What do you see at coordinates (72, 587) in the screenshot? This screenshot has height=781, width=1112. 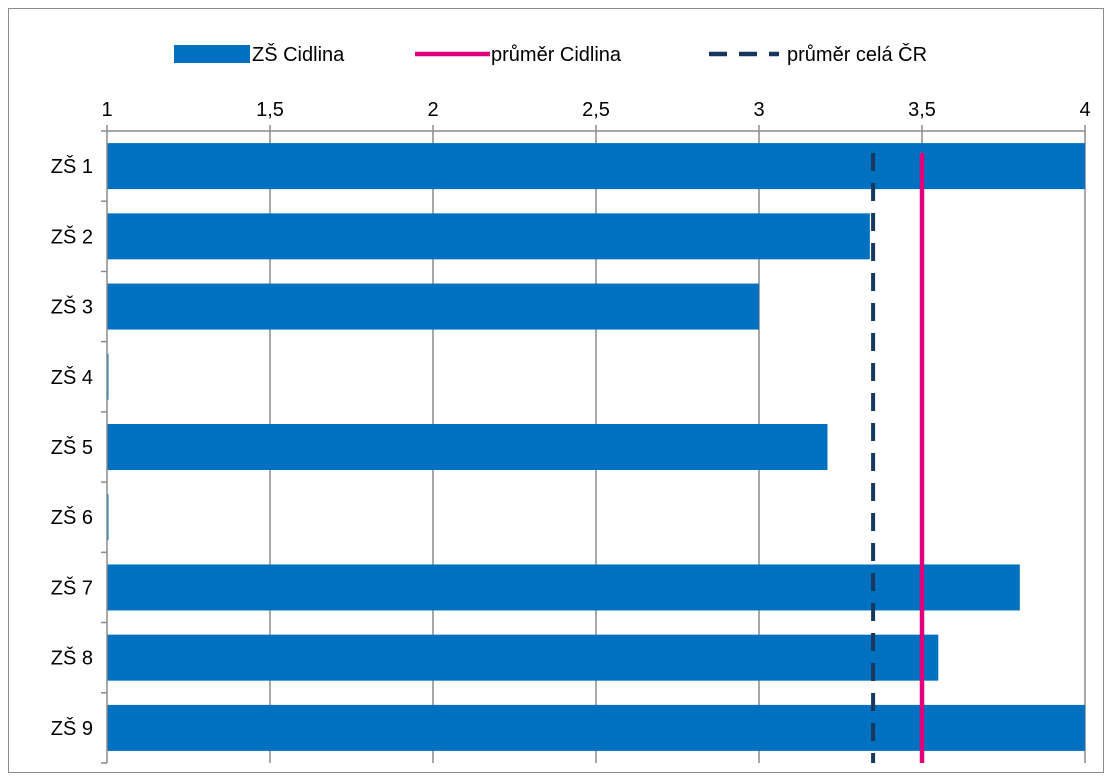 I see `y-tick-label: ZŠ 7` at bounding box center [72, 587].